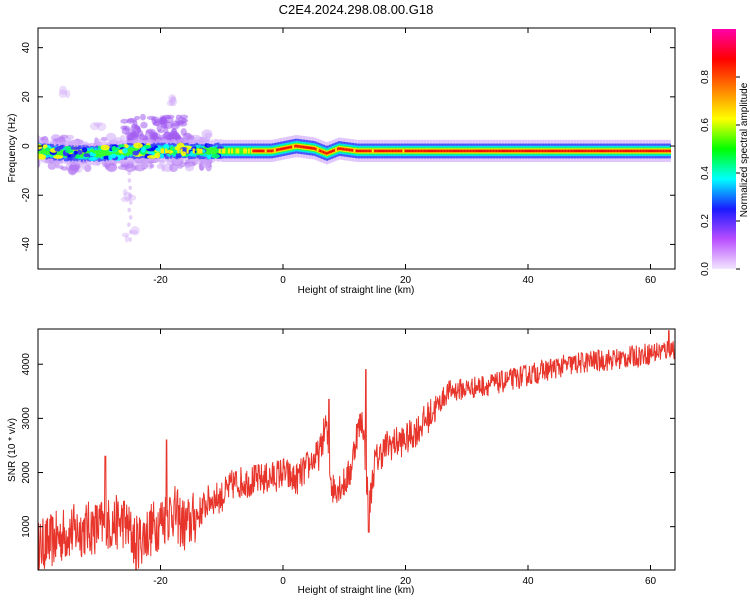  What do you see at coordinates (705, 173) in the screenshot?
I see `colorbar-tick-label: 0.4` at bounding box center [705, 173].